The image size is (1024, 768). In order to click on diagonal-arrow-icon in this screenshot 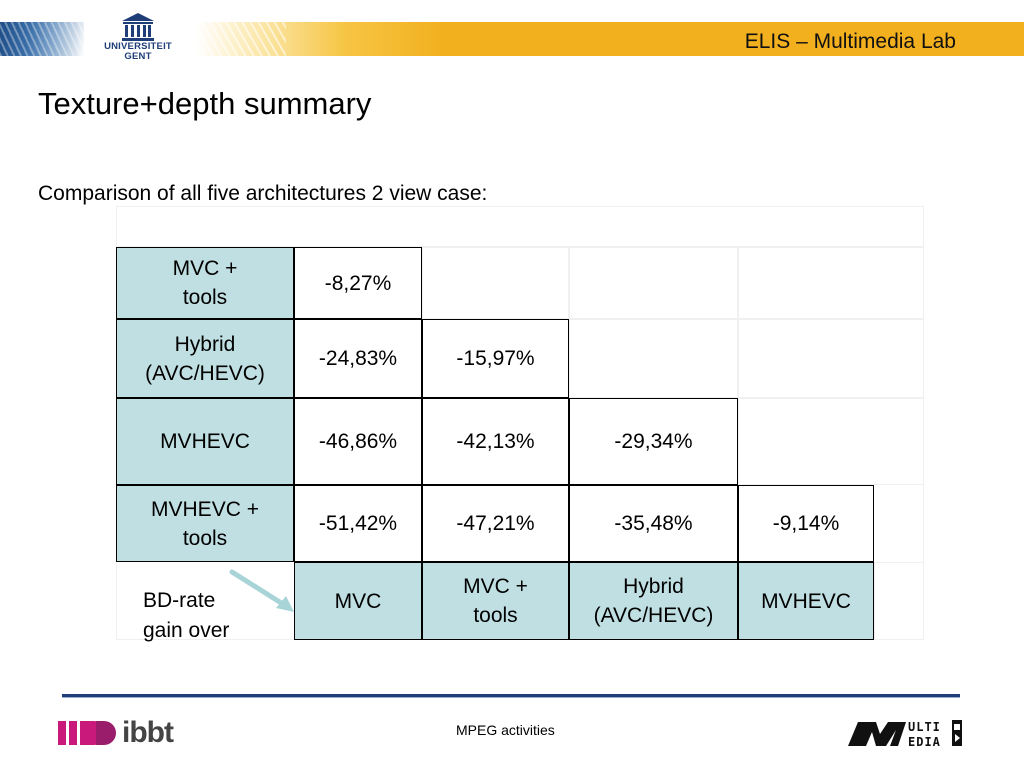, I will do `click(261, 590)`.